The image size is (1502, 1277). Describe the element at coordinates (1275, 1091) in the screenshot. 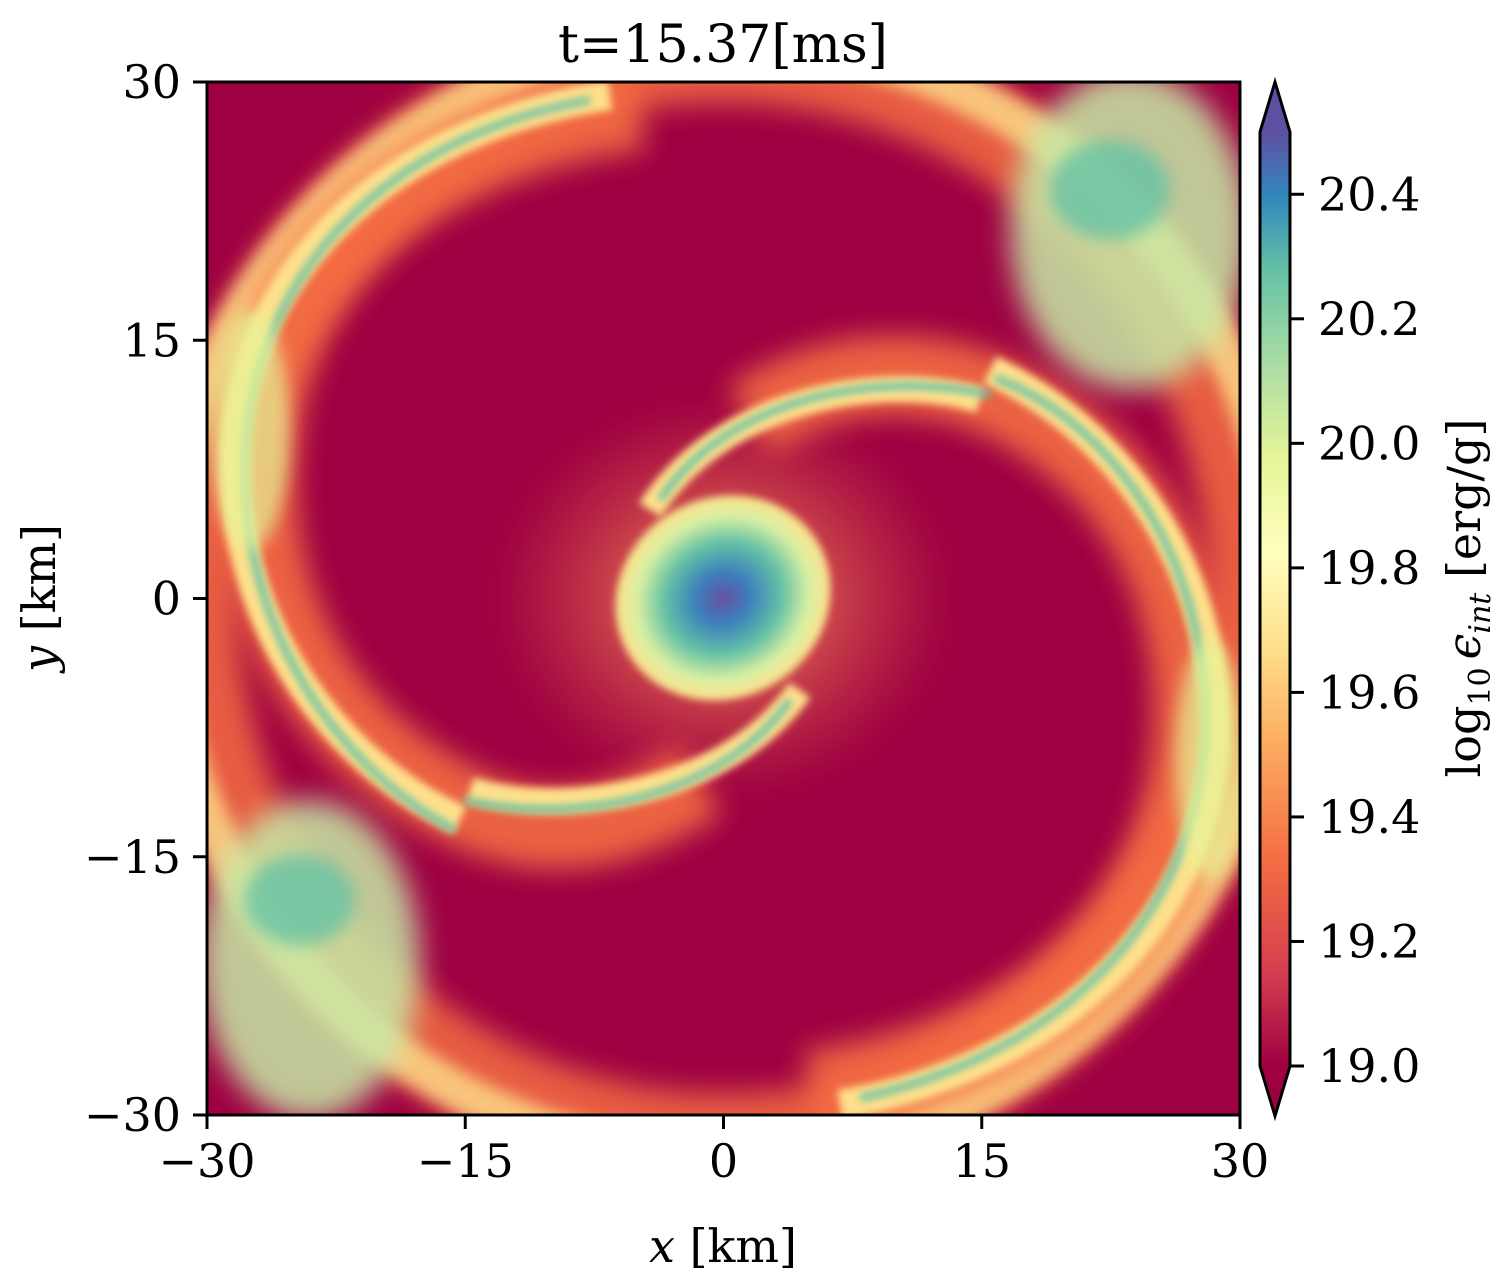

I see `colorbar-extend-bottom` at that location.